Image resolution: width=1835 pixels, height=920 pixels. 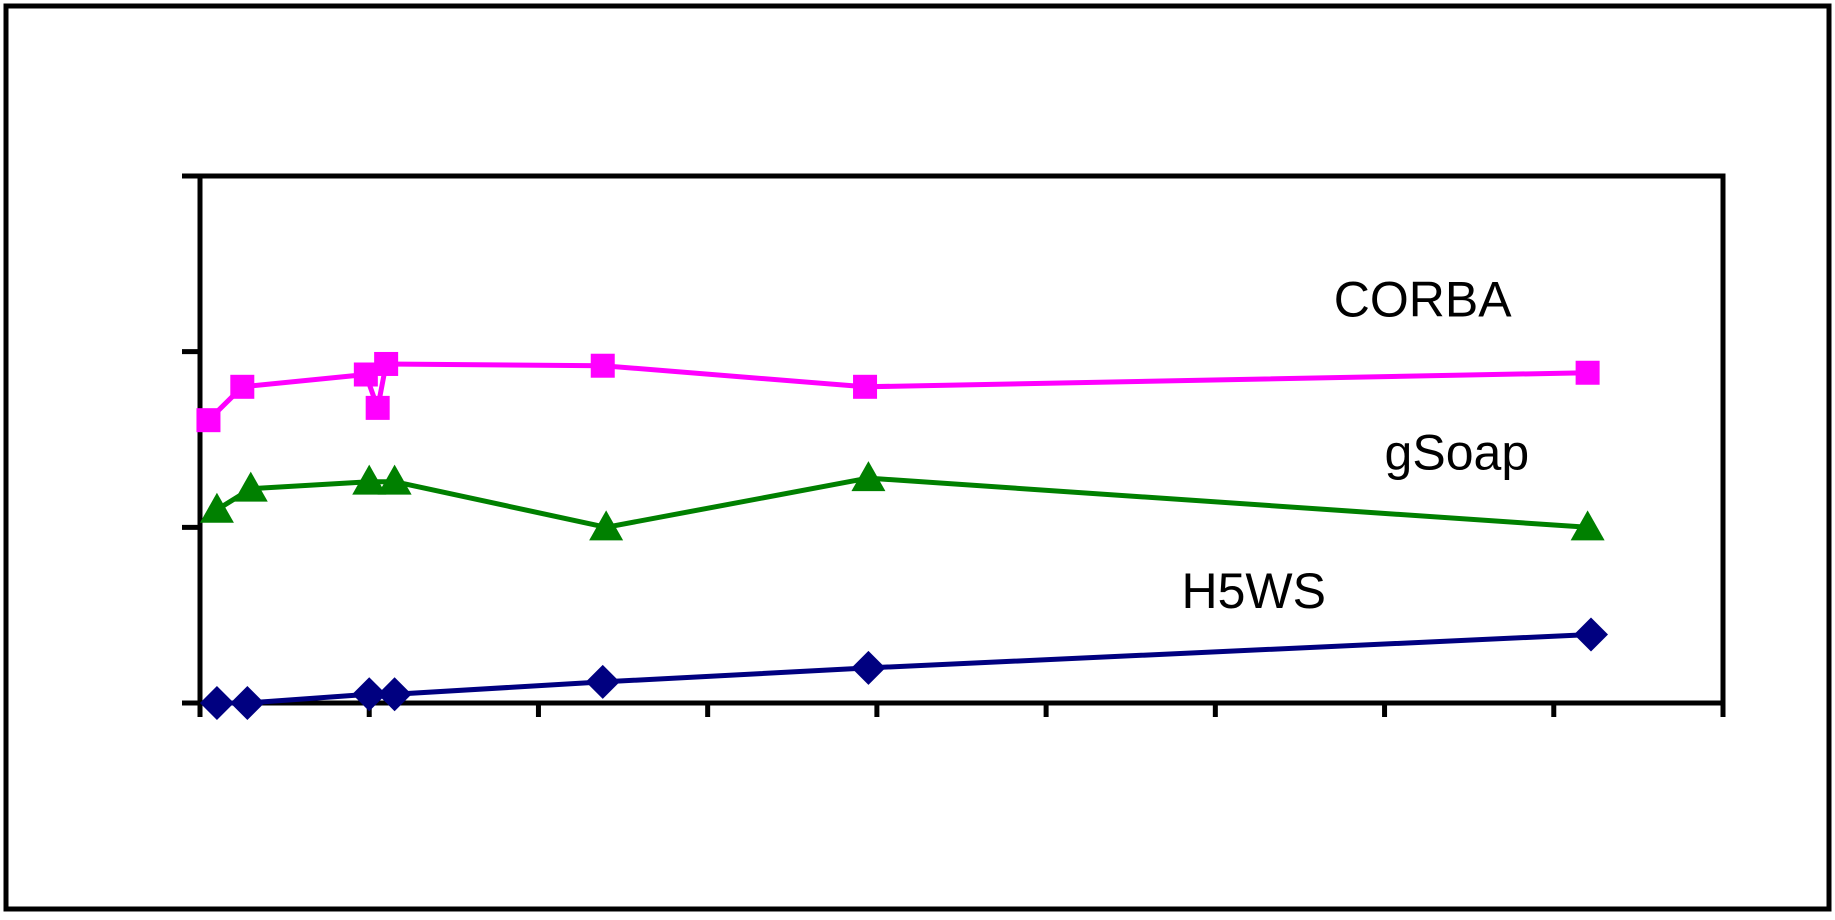 I want to click on annotation-layer: CORBA gSoap H5WS, so click(x=1355, y=446).